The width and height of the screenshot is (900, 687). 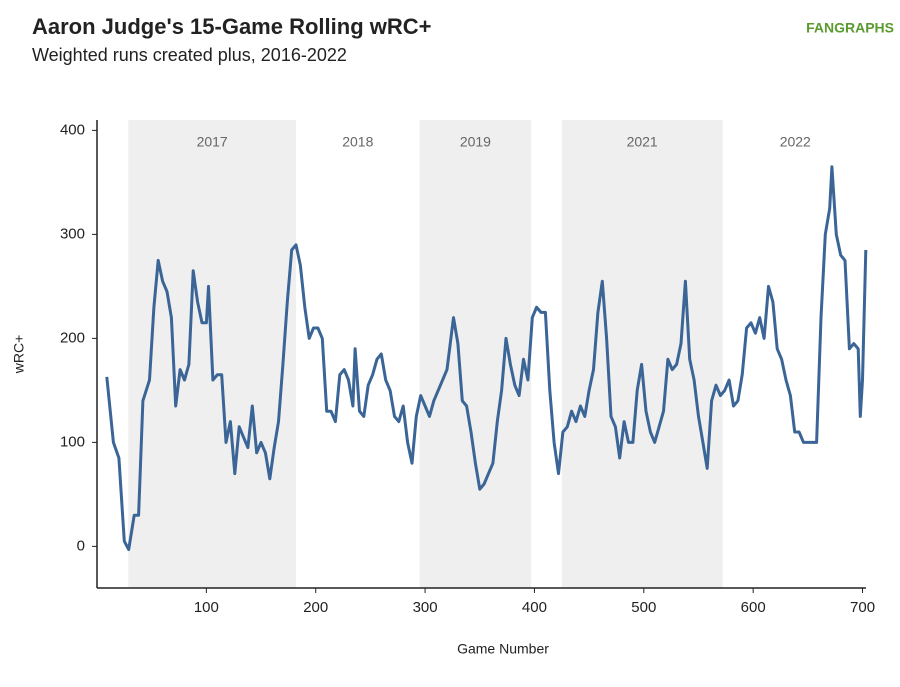 I want to click on chart-title: Aaron Judge's 15-Game Rolling wRC+, so click(x=231, y=26).